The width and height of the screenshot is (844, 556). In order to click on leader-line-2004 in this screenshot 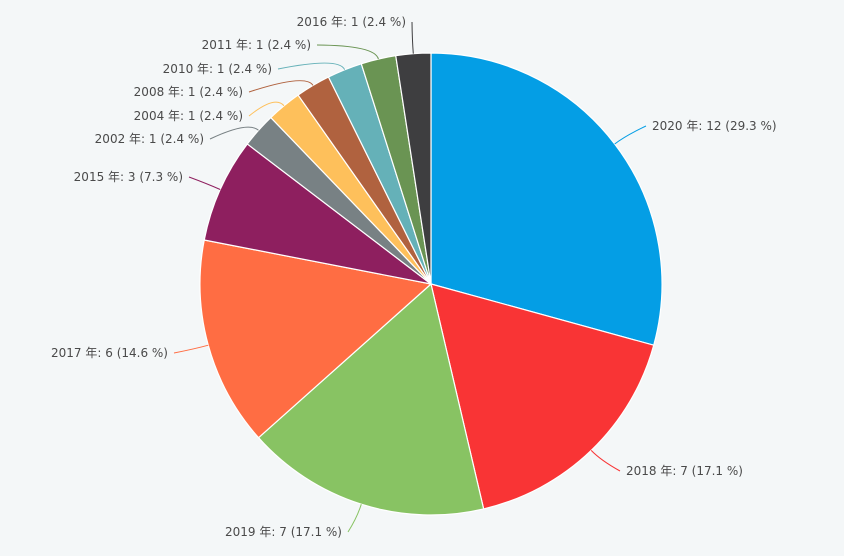, I will do `click(266, 109)`.